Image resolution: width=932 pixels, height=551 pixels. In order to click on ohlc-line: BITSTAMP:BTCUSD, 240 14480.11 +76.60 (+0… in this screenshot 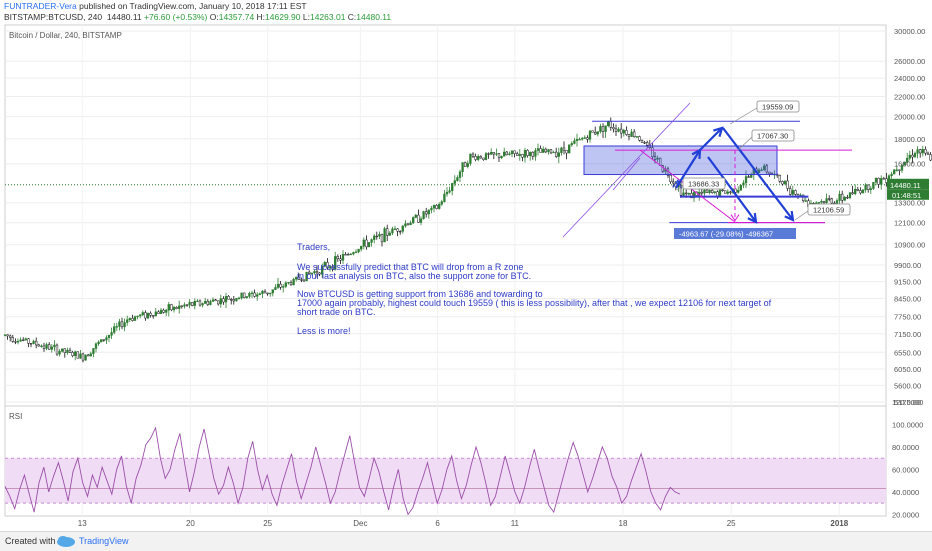, I will do `click(197, 17)`.